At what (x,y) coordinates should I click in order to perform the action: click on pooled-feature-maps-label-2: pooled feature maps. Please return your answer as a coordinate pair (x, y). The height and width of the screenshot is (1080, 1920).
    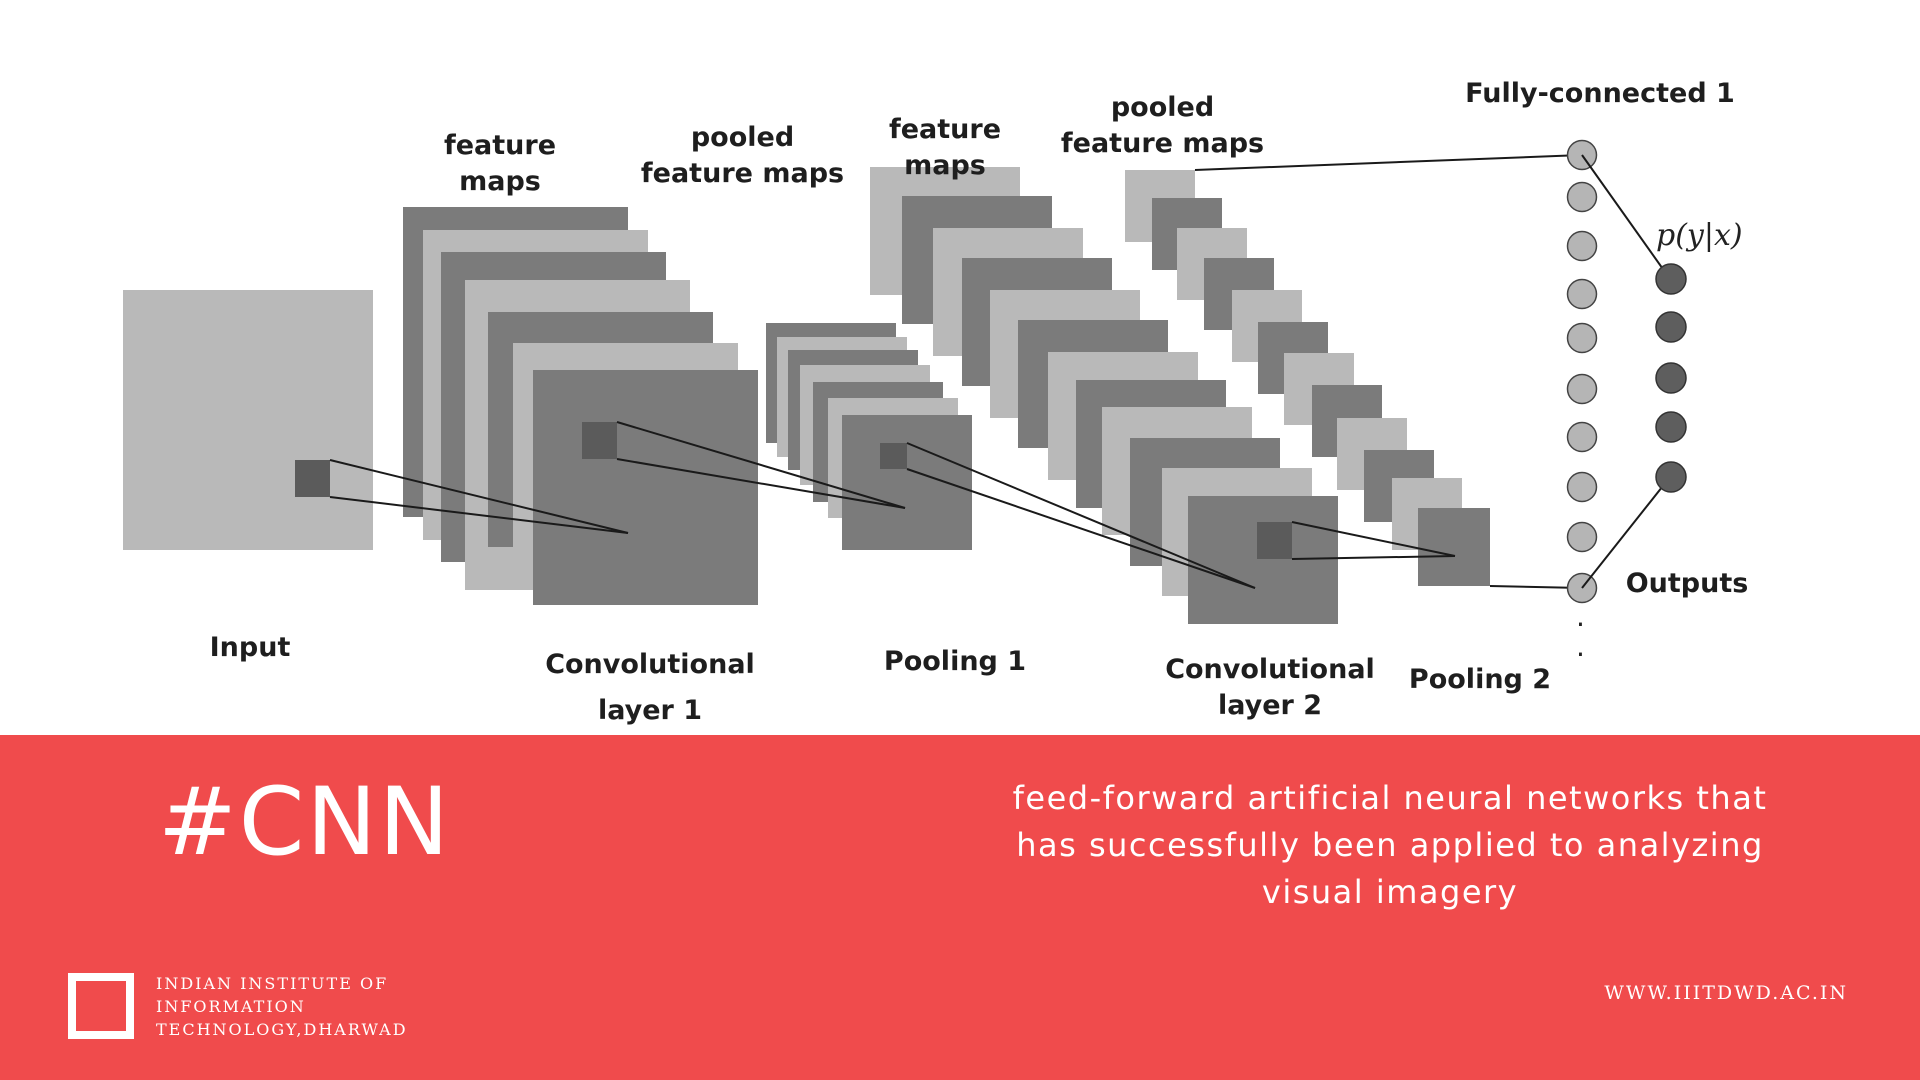
    Looking at the image, I should click on (1162, 125).